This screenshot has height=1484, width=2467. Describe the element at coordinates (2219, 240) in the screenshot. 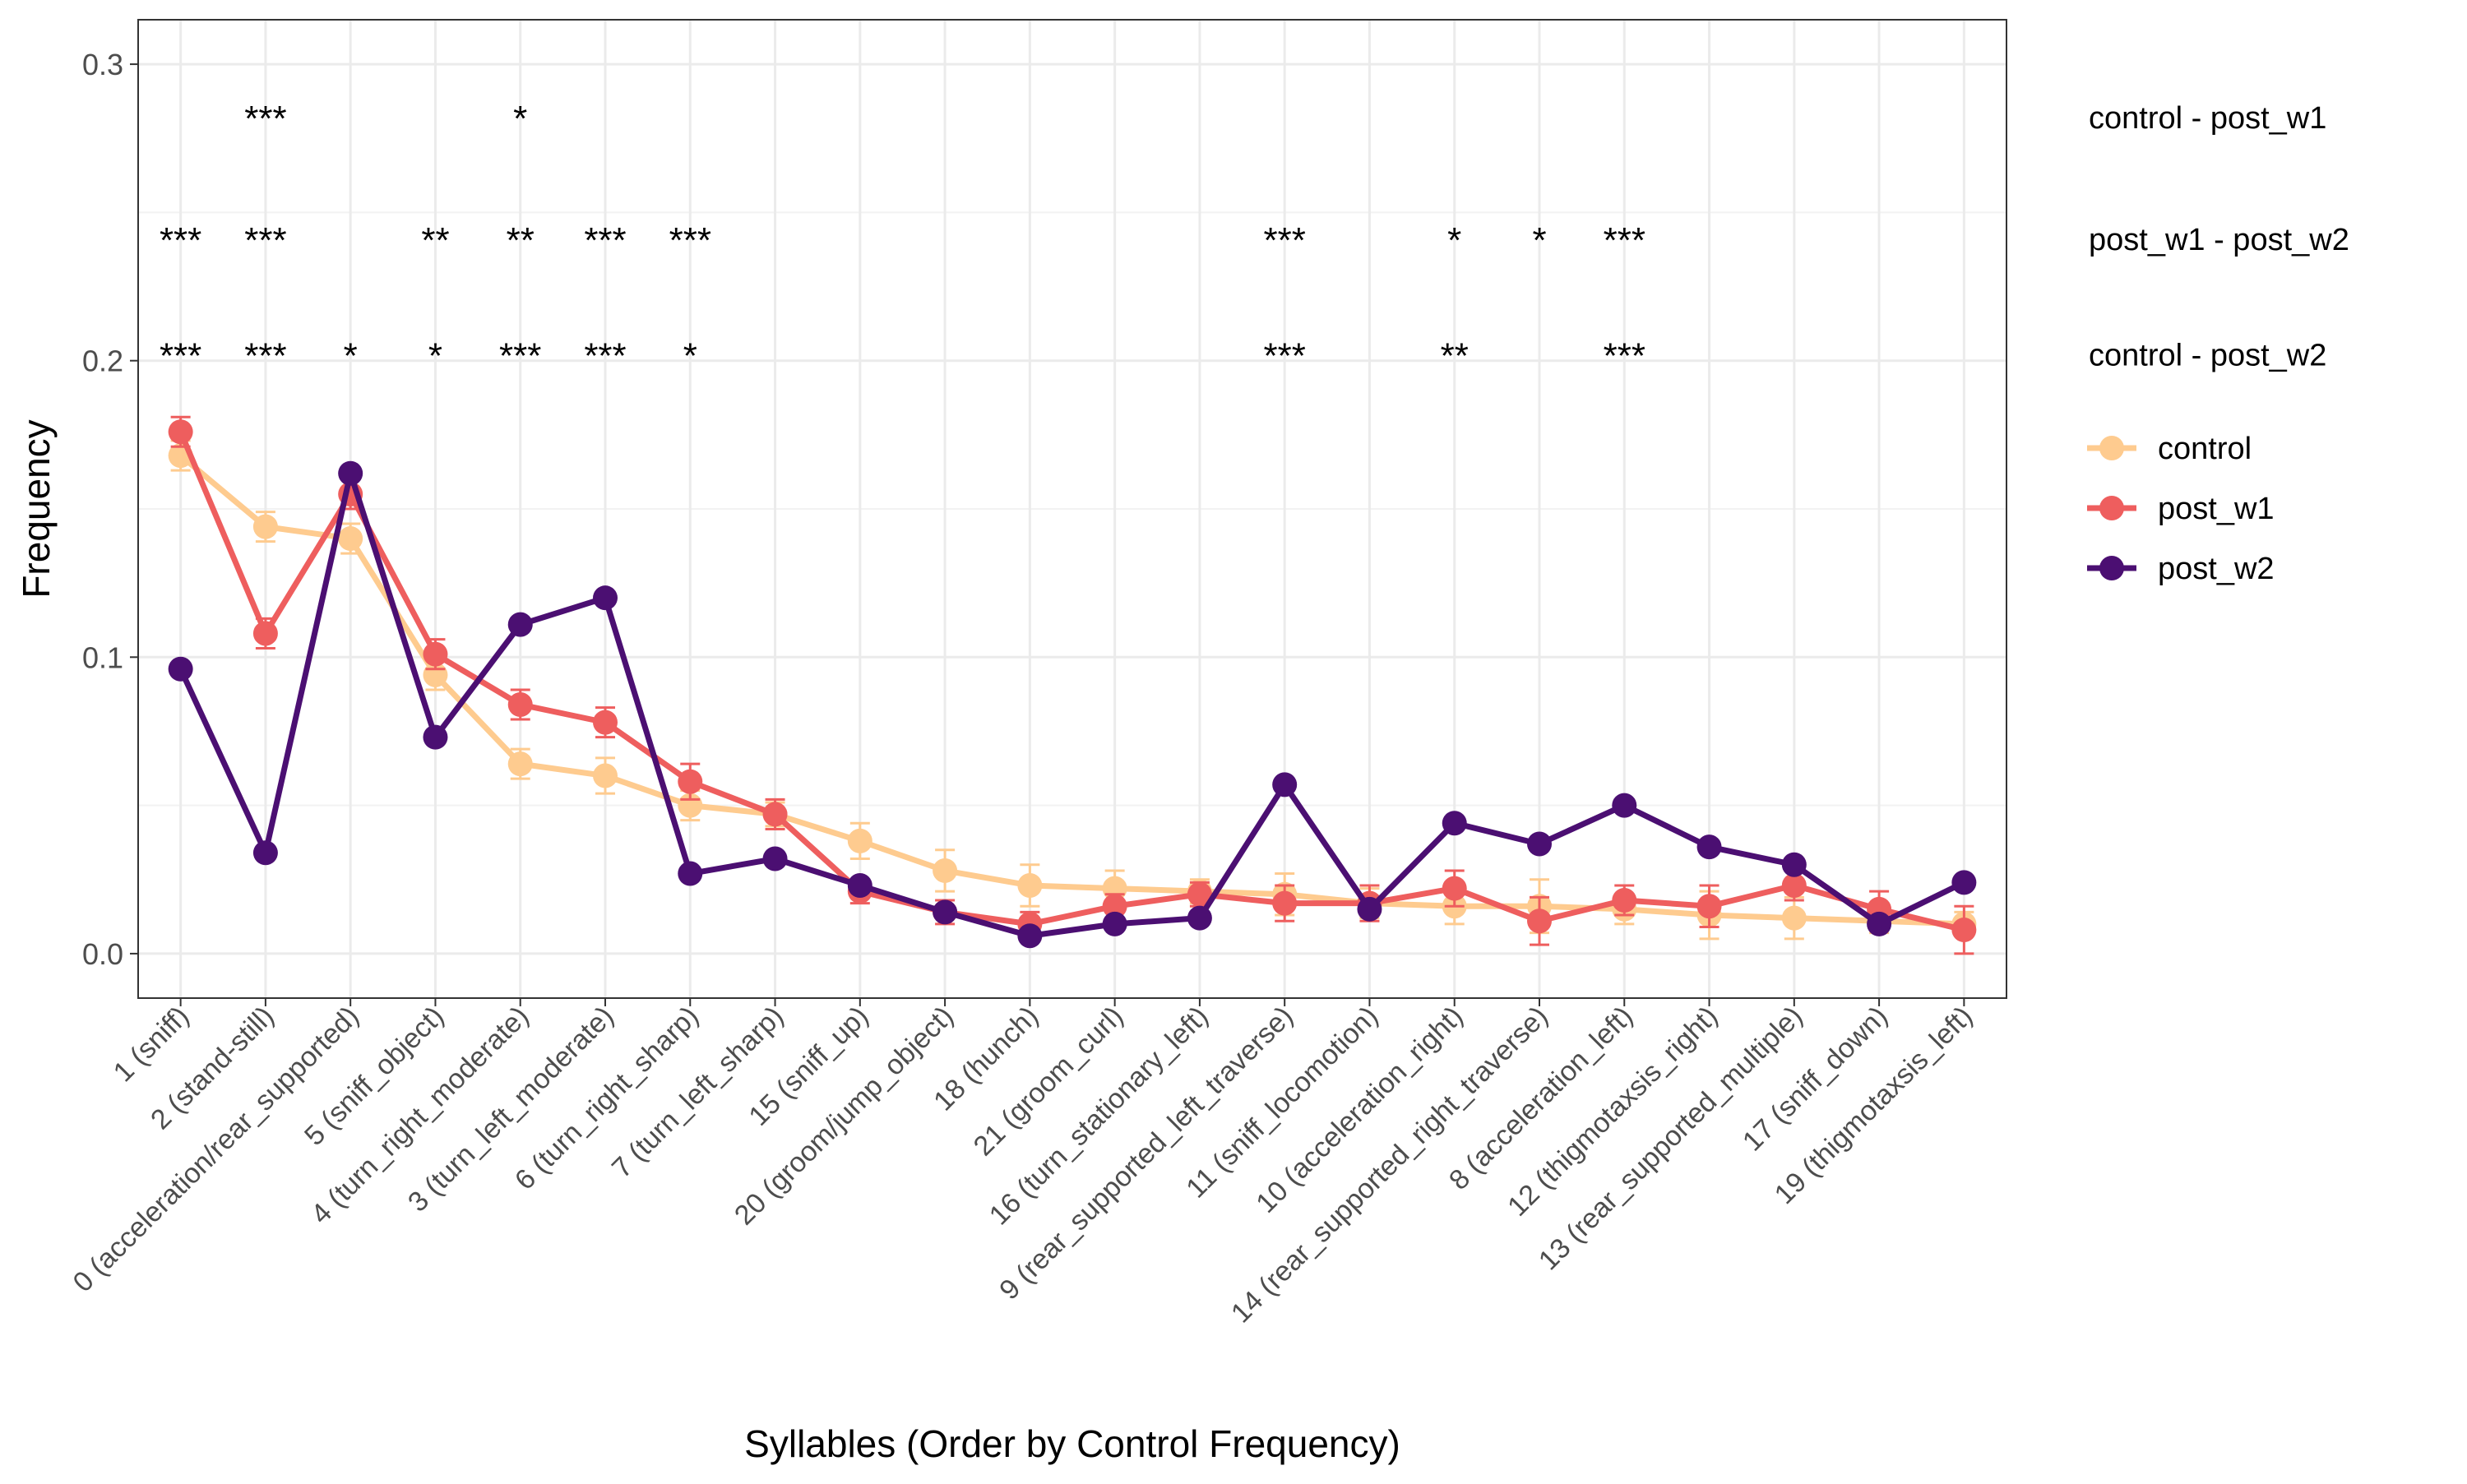

I see `significance-row-label: post_w1 - post_w2` at that location.